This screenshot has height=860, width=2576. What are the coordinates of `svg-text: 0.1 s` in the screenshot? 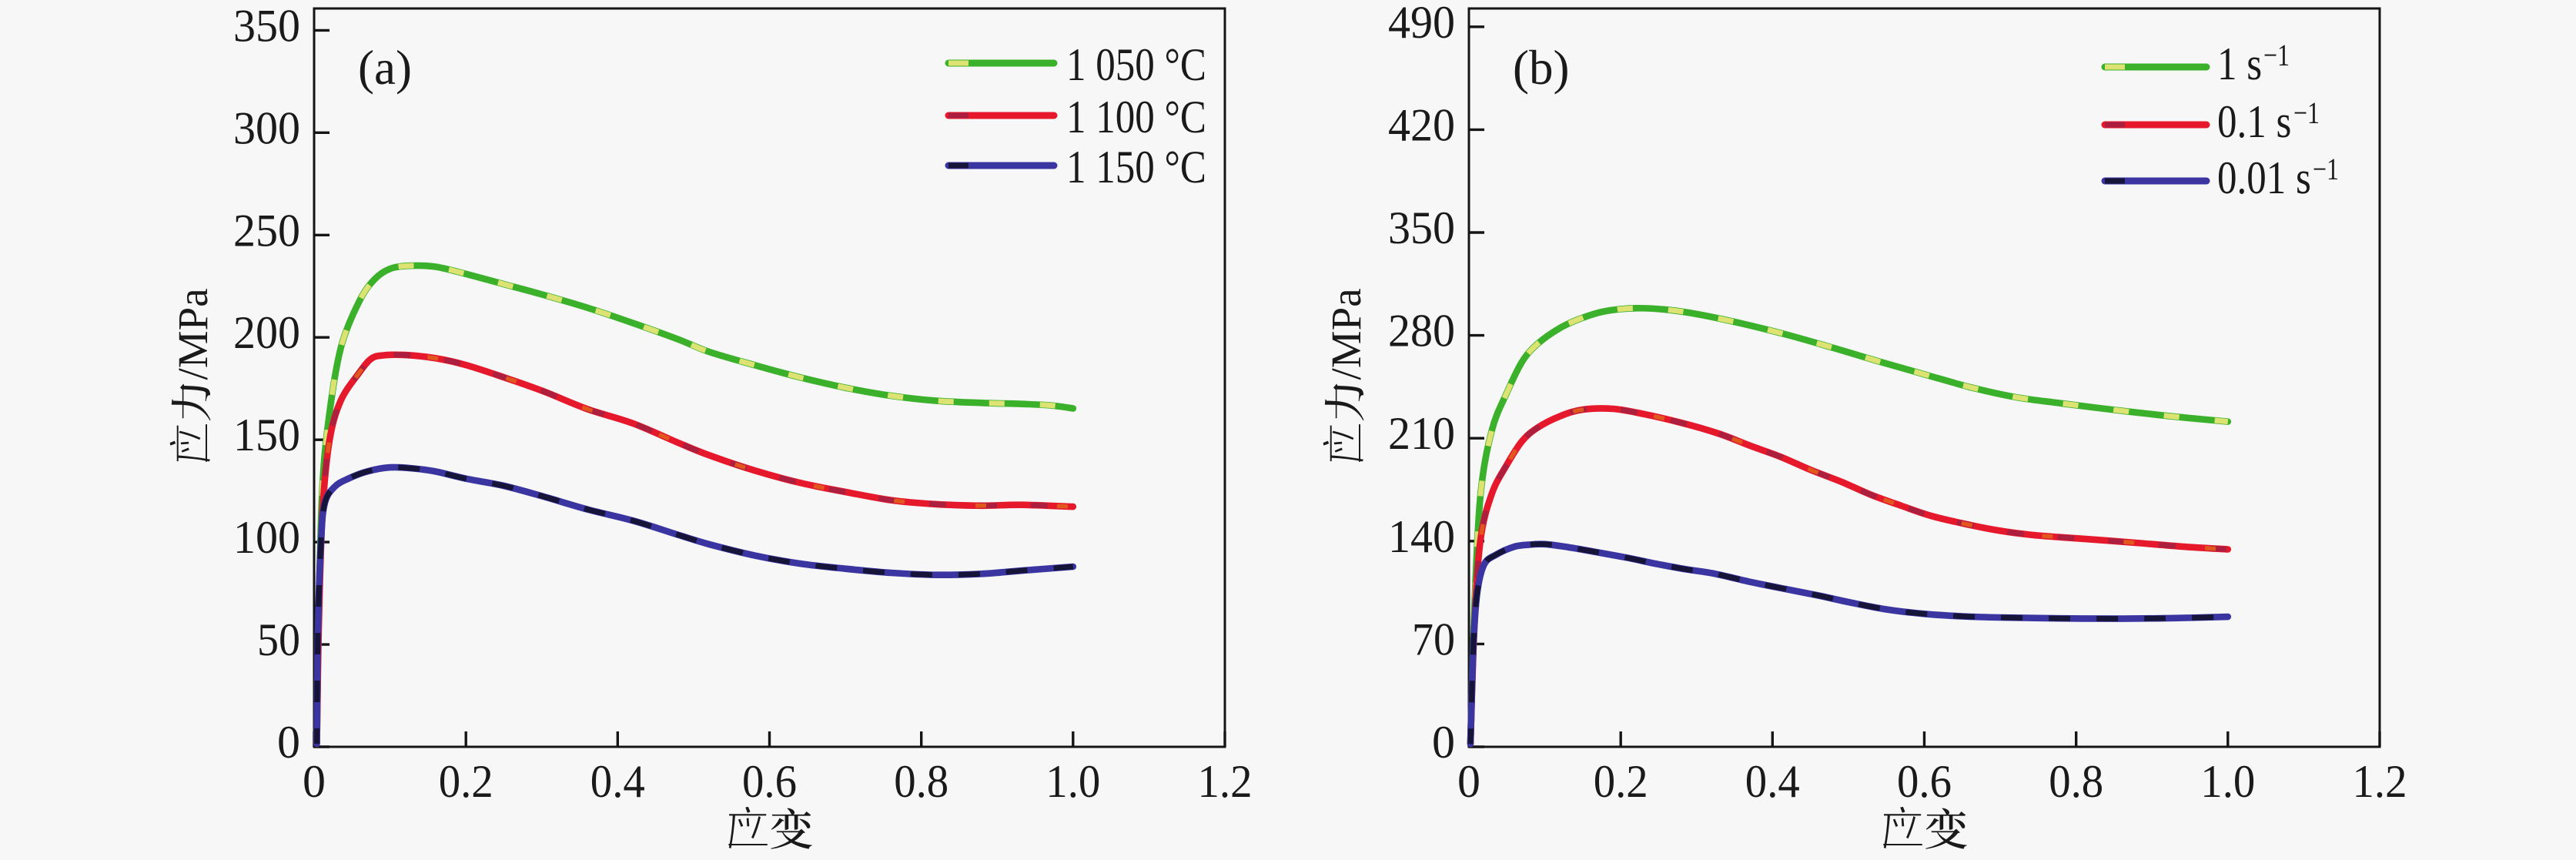 It's located at (2254, 122).